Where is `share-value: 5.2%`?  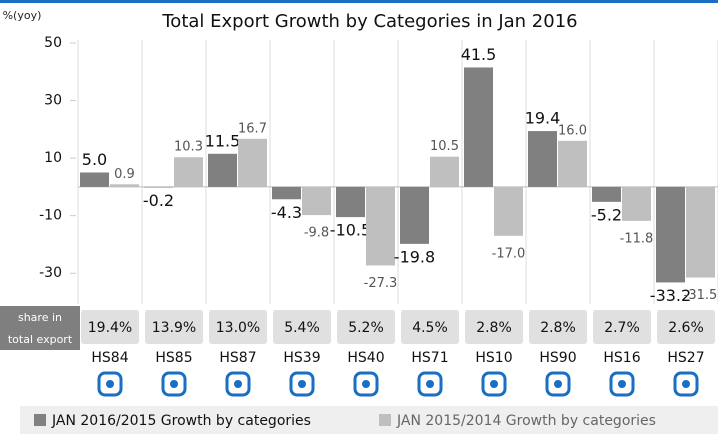 share-value: 5.2% is located at coordinates (366, 328).